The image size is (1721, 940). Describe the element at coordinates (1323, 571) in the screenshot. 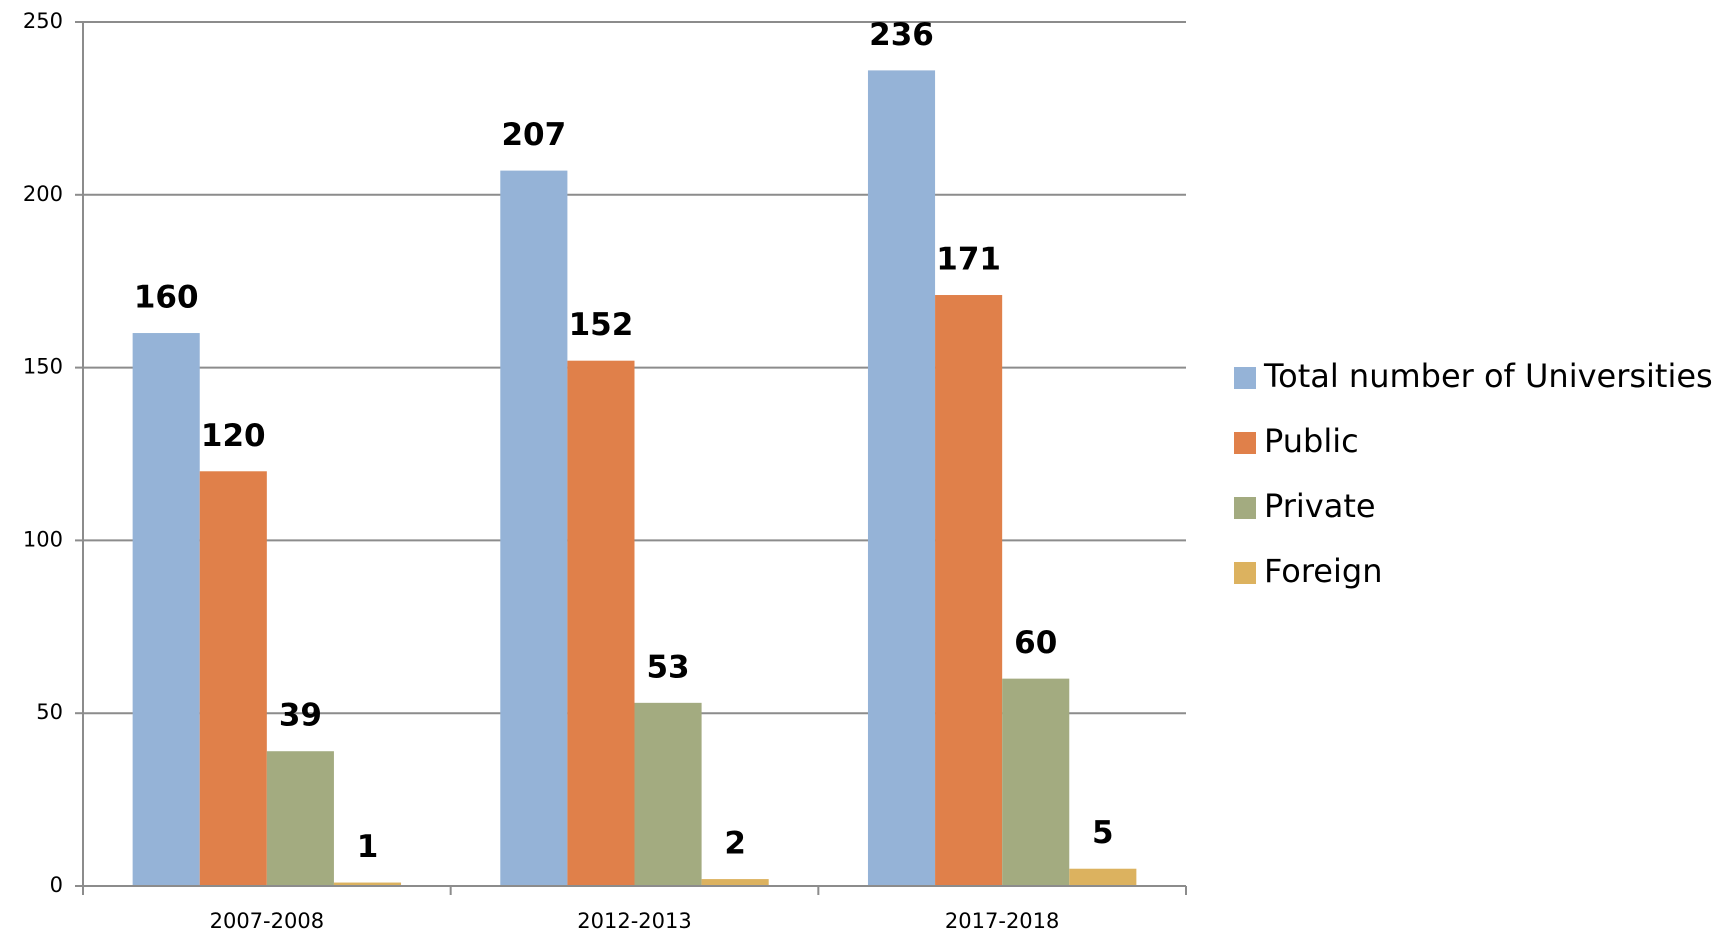

I see `legend-label: Foreign` at that location.